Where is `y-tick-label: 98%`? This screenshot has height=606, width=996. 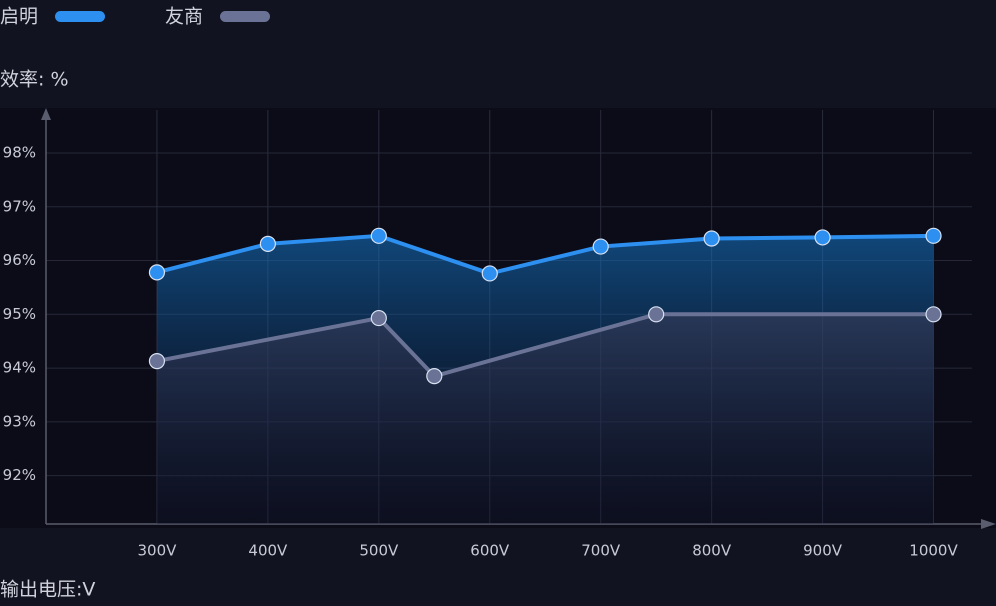 y-tick-label: 98% is located at coordinates (19, 153).